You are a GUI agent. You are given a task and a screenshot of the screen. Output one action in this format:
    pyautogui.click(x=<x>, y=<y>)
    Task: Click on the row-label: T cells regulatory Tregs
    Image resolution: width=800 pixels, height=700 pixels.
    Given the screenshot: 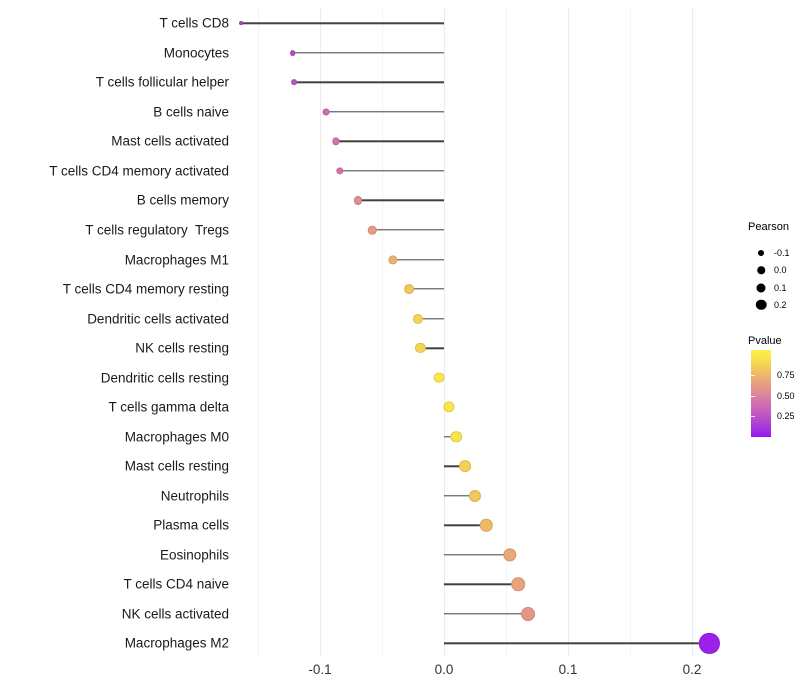 What is the action you would take?
    pyautogui.click(x=157, y=230)
    